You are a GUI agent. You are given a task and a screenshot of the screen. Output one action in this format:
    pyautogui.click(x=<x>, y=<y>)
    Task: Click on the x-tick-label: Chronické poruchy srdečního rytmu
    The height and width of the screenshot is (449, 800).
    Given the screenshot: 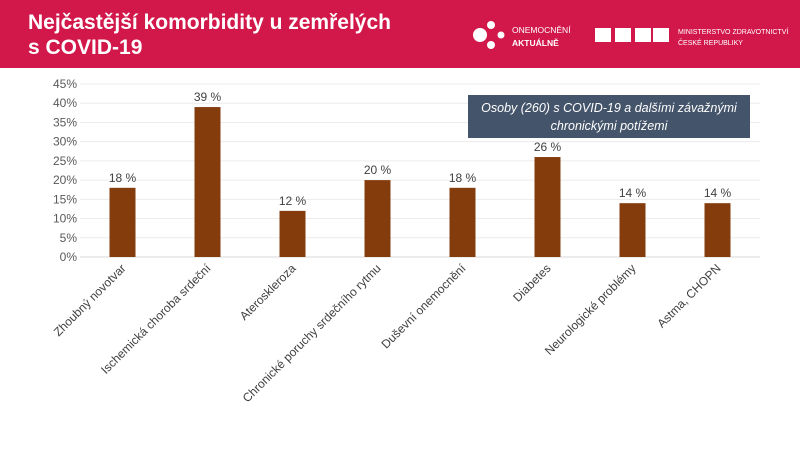 What is the action you would take?
    pyautogui.click(x=312, y=333)
    